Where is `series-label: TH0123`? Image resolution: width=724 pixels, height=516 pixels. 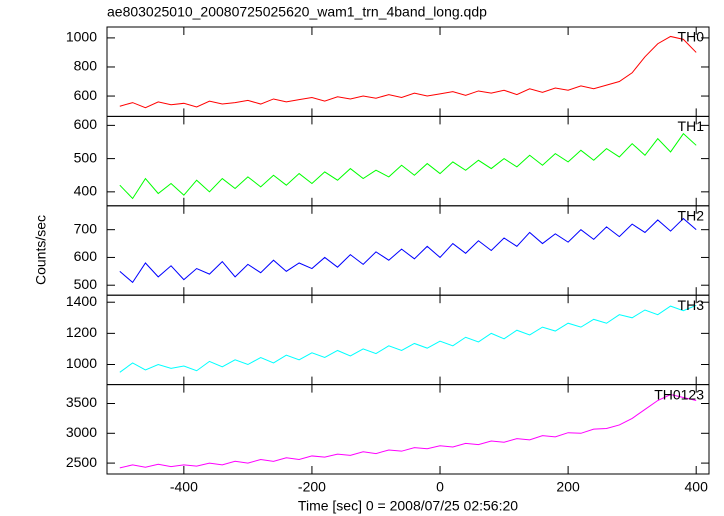
series-label: TH0123 is located at coordinates (679, 394).